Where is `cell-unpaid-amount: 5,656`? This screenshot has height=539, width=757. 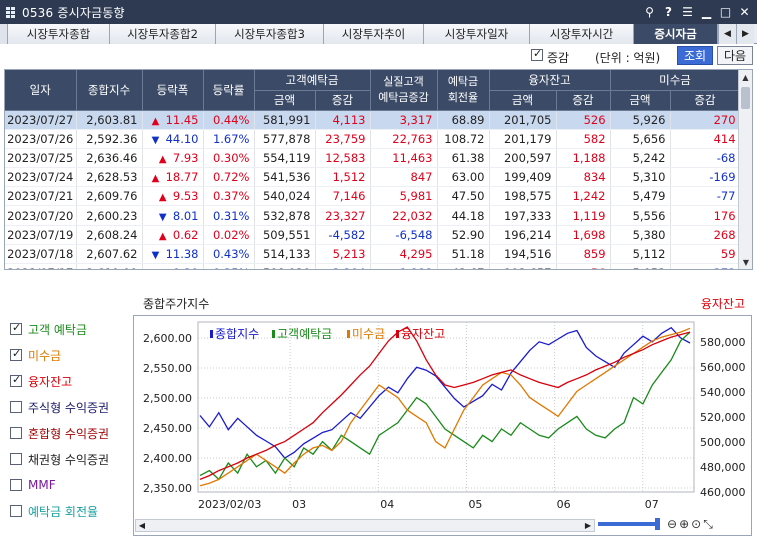 cell-unpaid-amount: 5,656 is located at coordinates (640, 139).